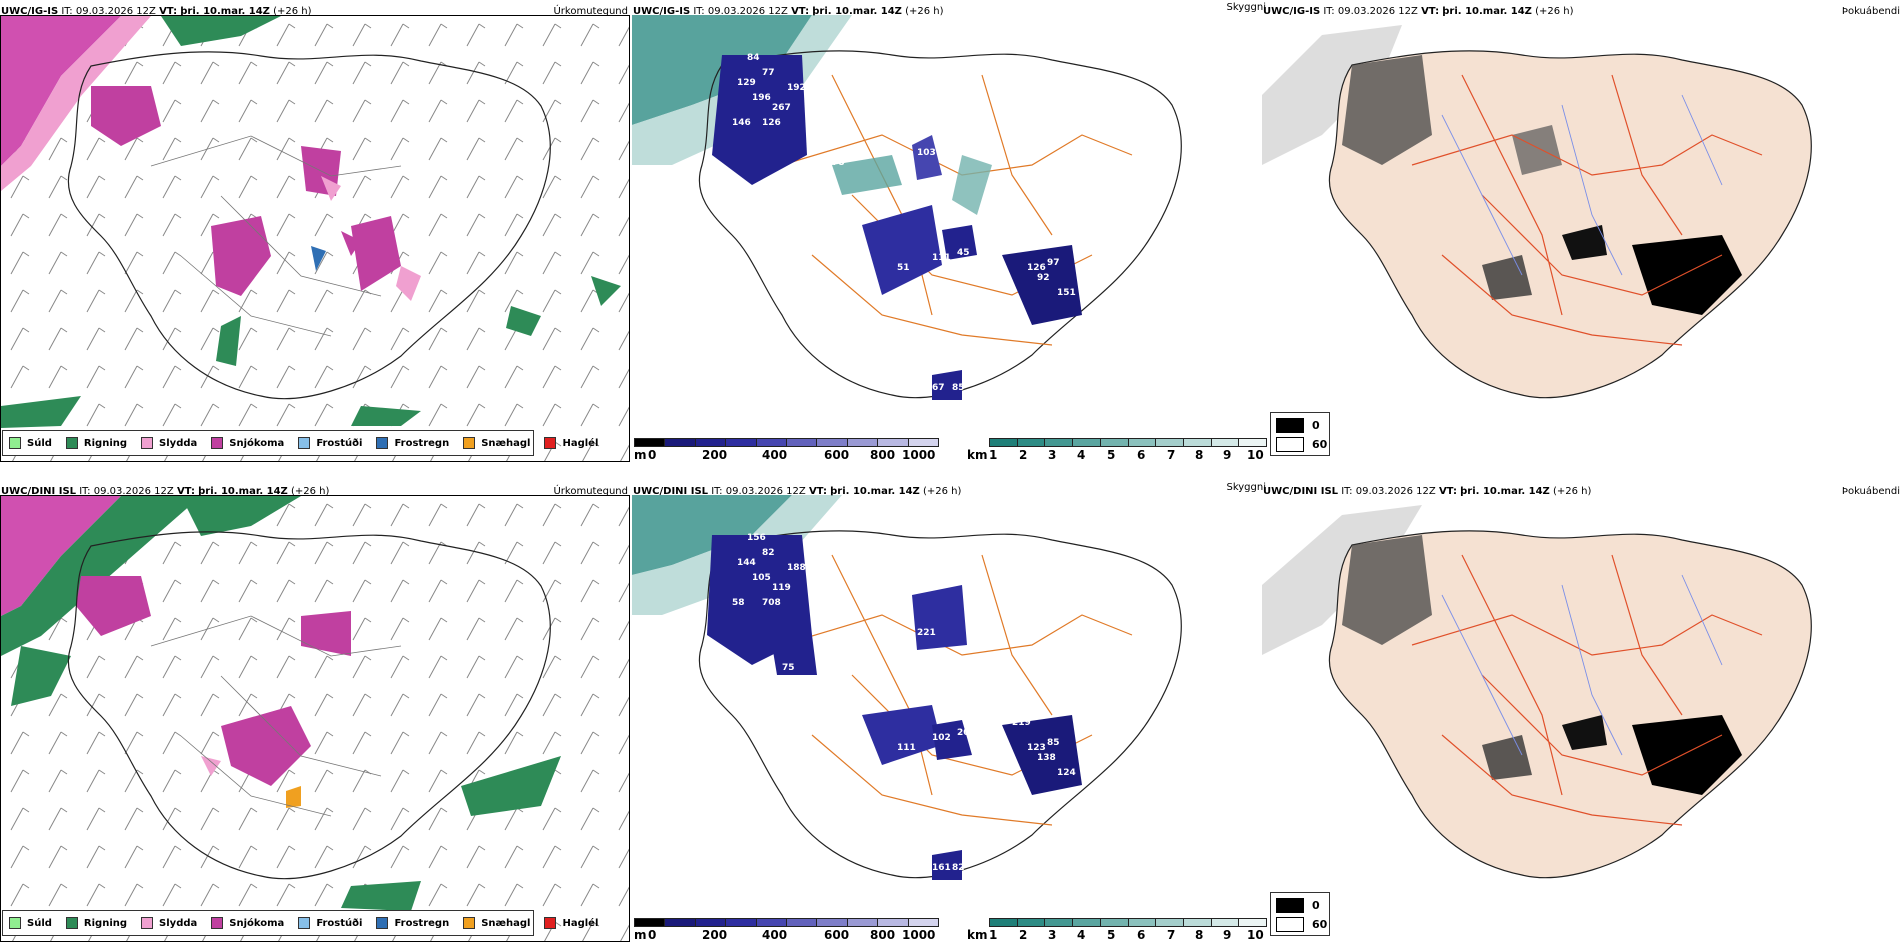 The height and width of the screenshot is (950, 1900). Describe the element at coordinates (412, 443) in the screenshot. I see `legend-item: Frostregn` at that location.